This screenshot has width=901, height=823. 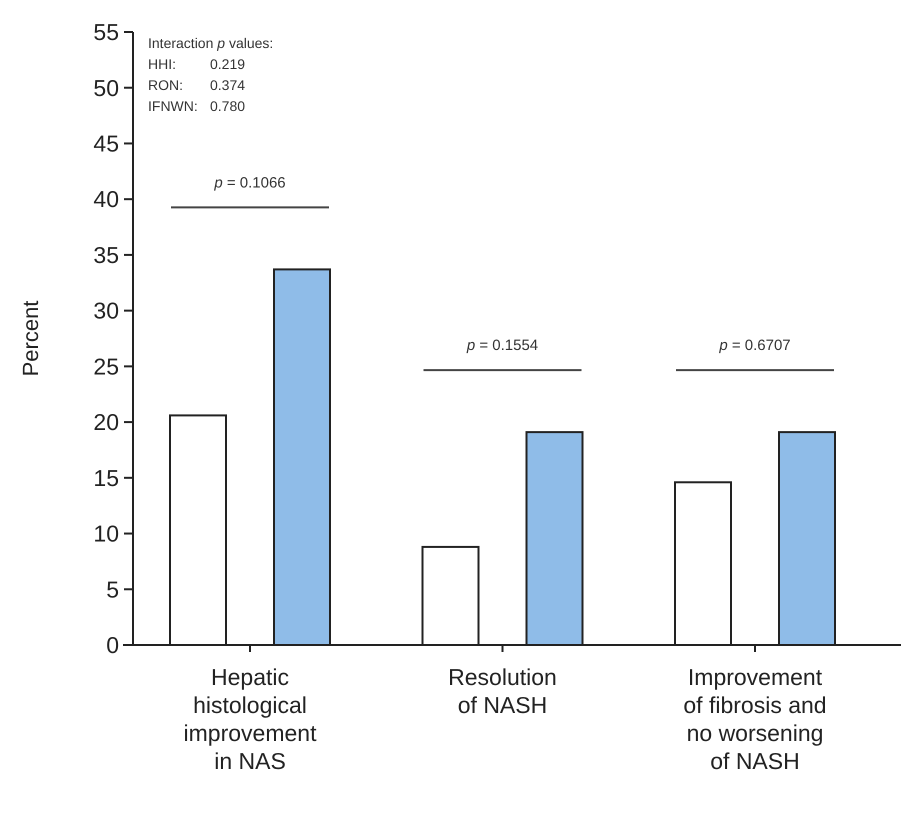 What do you see at coordinates (106, 87) in the screenshot?
I see `y-tick-label: 50` at bounding box center [106, 87].